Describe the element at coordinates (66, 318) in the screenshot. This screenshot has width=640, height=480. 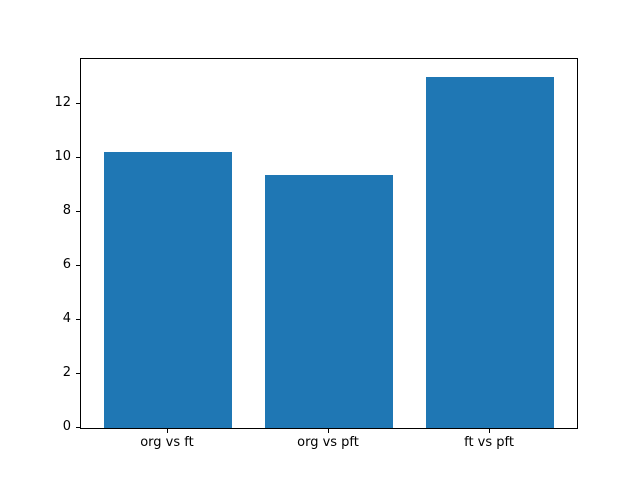
I see `y-tick-label: 4` at that location.